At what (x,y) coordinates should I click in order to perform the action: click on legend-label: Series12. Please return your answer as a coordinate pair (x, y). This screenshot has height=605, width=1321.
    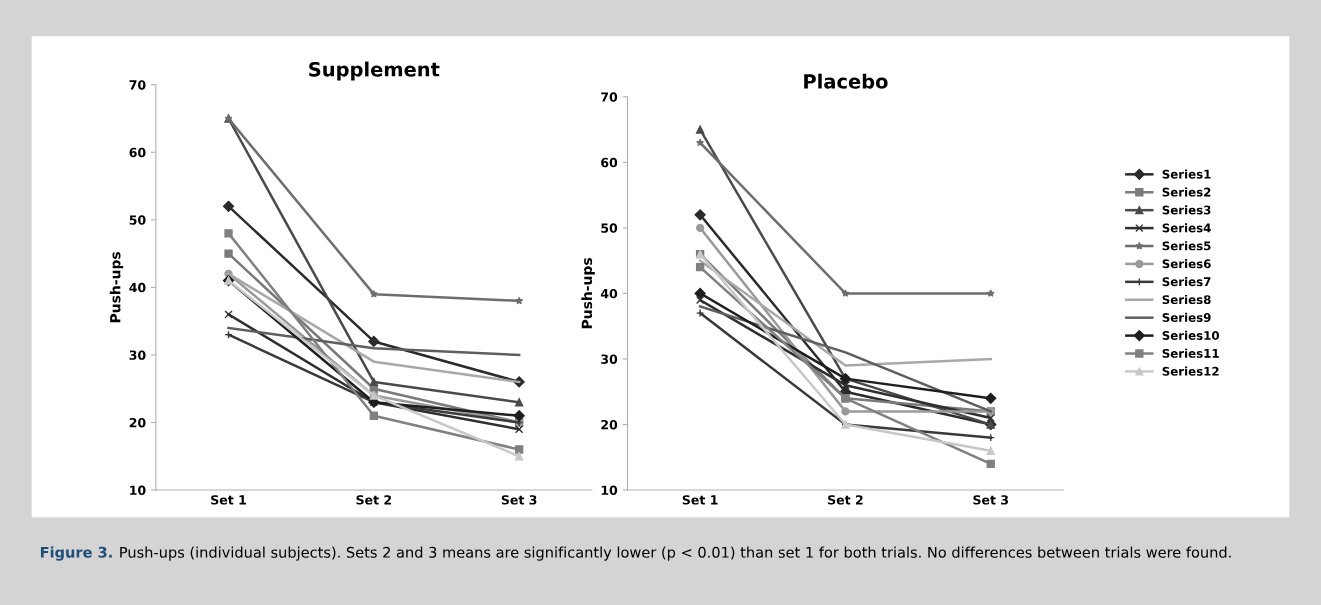
    Looking at the image, I should click on (1190, 371).